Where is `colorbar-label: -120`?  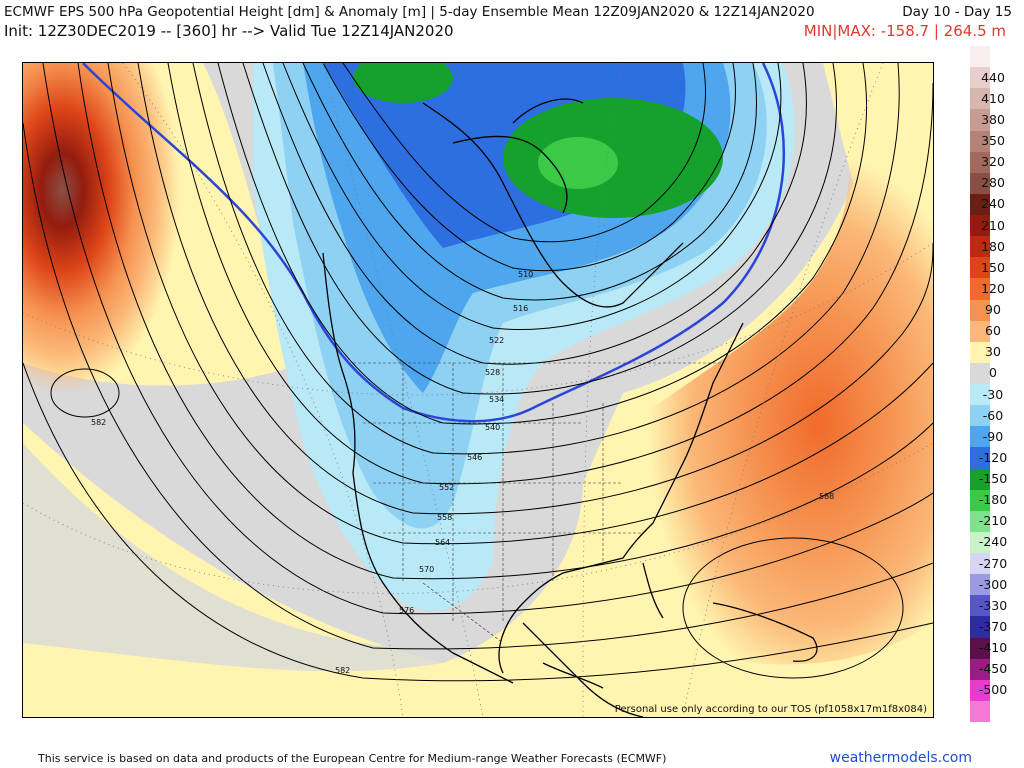
colorbar-label: -120 is located at coordinates (993, 457).